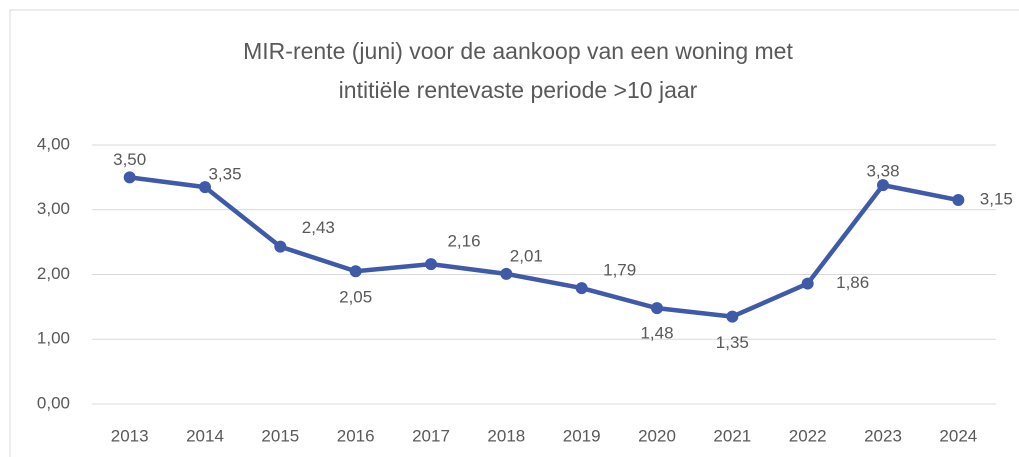 This screenshot has height=457, width=1019. What do you see at coordinates (318, 227) in the screenshot?
I see `data-label: 2,43` at bounding box center [318, 227].